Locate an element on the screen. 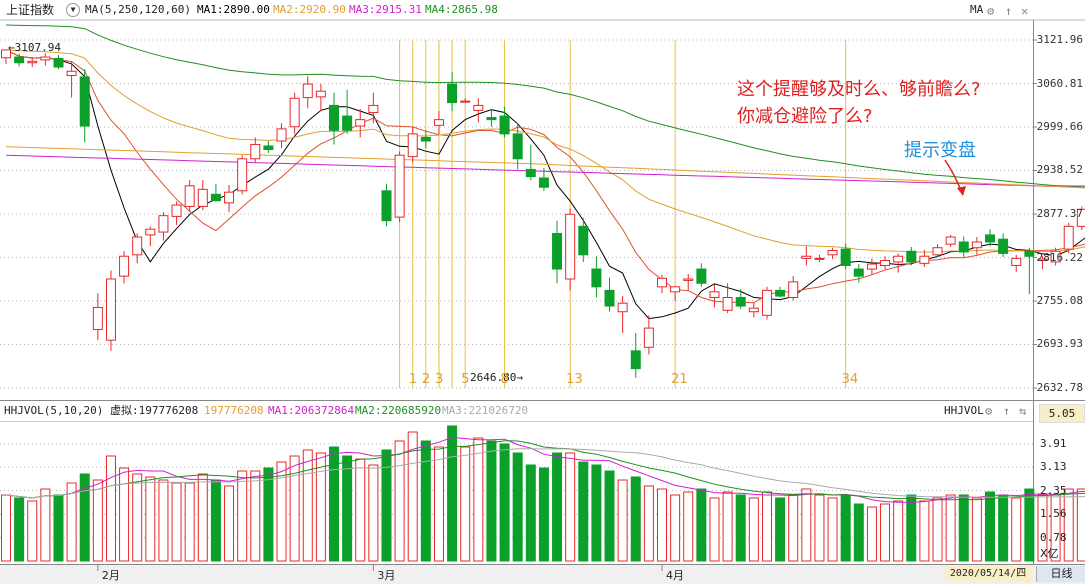 Image resolution: width=1085 pixels, height=584 pixels. volume-indicator-button: HHJVOL is located at coordinates (964, 410).